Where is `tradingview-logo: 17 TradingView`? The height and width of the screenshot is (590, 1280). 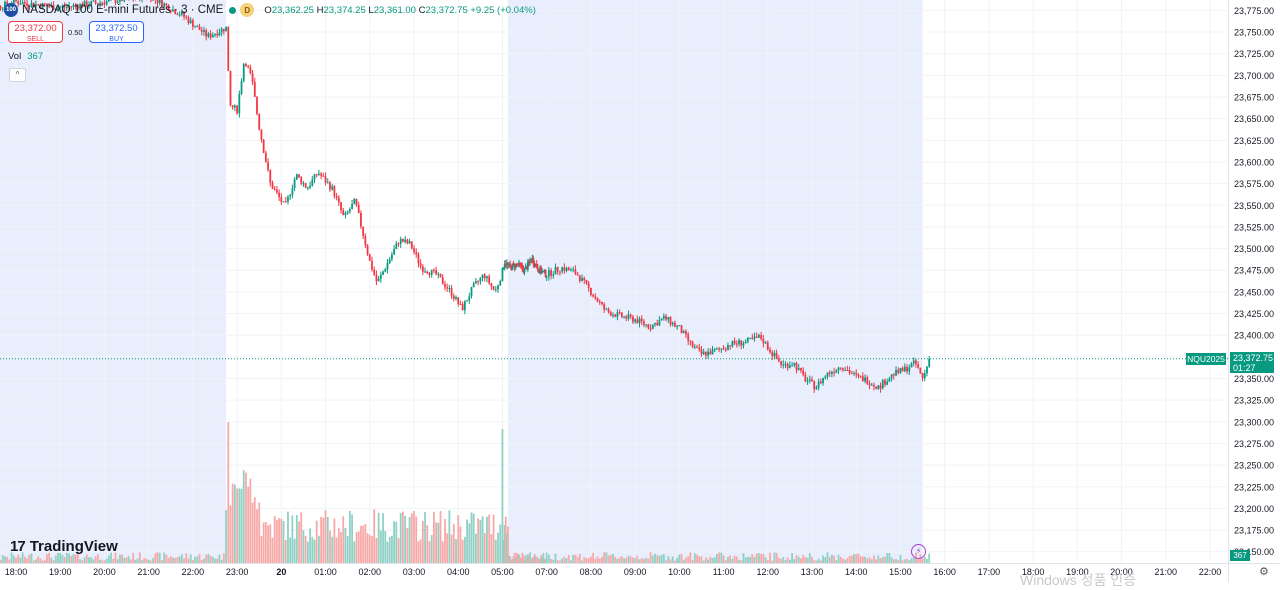 tradingview-logo: 17 TradingView is located at coordinates (64, 546).